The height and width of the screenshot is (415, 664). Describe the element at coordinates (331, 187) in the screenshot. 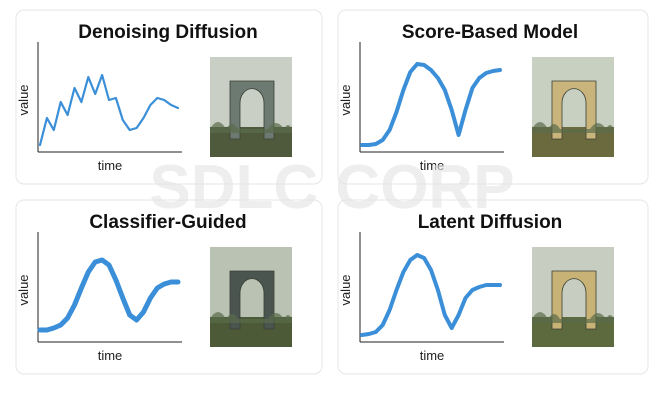

I see `watermark: SDLC CORP` at that location.